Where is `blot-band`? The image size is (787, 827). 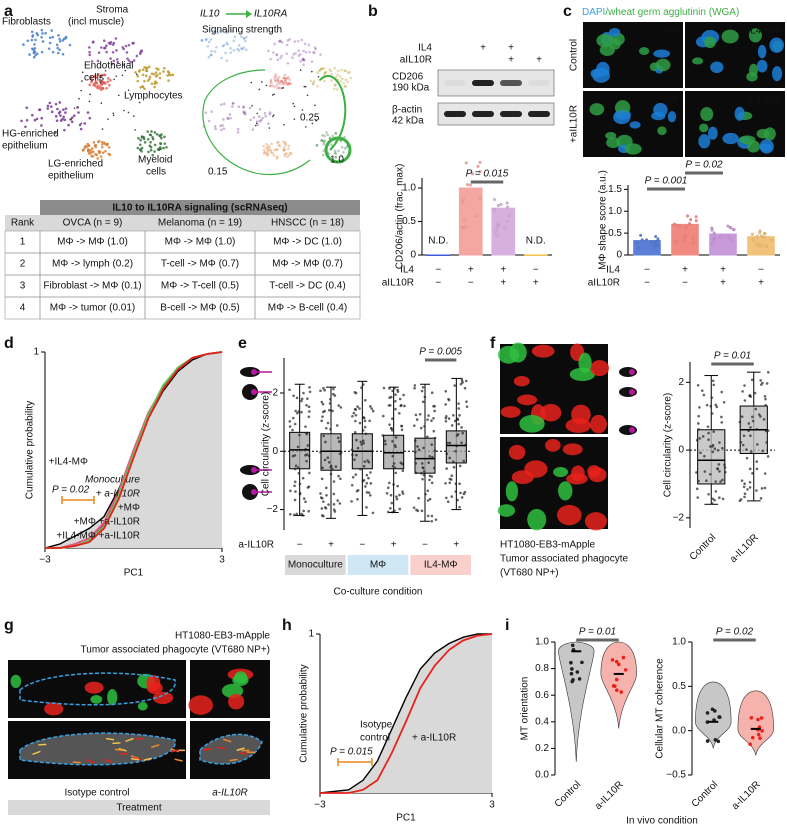
blot-band is located at coordinates (483, 83).